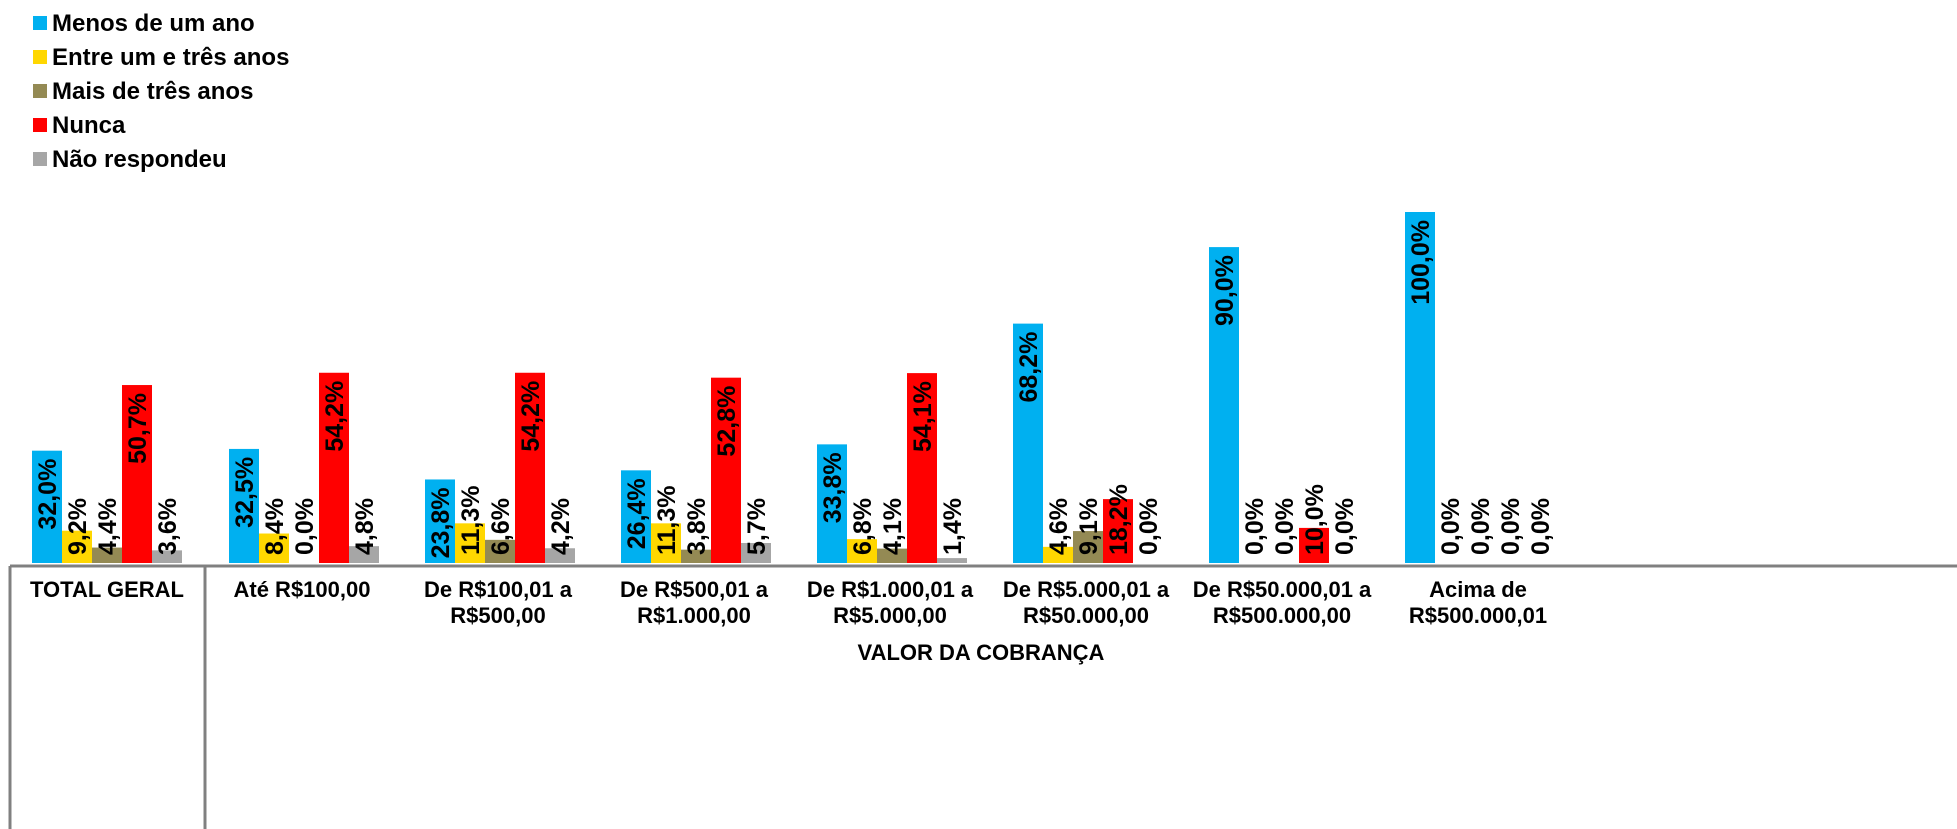 The image size is (1957, 829). Describe the element at coordinates (1345, 526) in the screenshot. I see `data-label-s4-g6: 0,0%` at that location.